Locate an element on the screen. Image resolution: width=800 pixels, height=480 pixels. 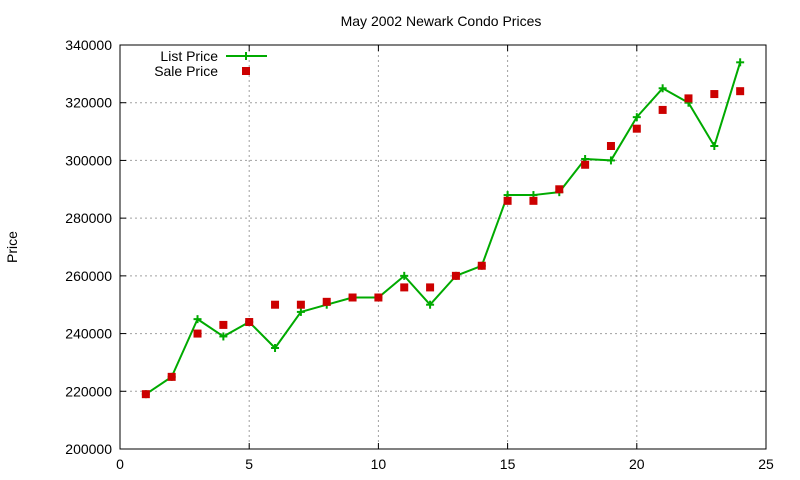
x-tick-labels: 0 5 10 15 20 25 is located at coordinates (445, 464).